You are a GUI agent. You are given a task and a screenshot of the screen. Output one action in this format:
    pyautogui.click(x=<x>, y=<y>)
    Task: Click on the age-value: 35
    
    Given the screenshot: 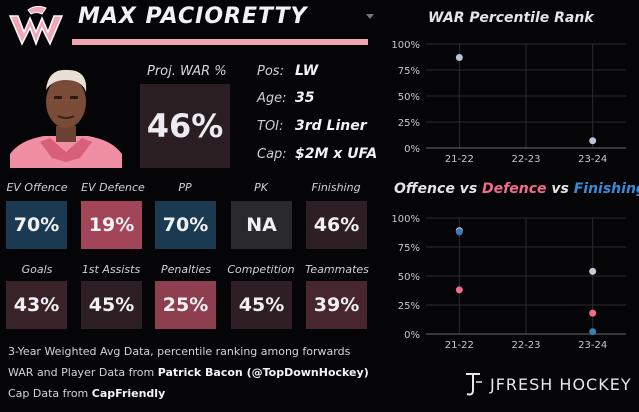 What is the action you would take?
    pyautogui.click(x=305, y=98)
    